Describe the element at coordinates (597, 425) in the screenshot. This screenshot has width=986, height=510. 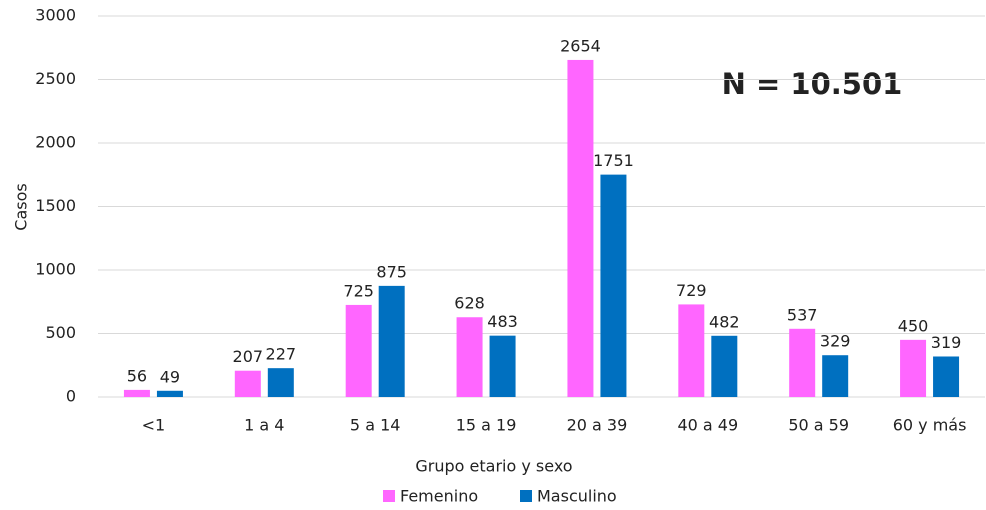
I see `x-tick-label: 20 a 39` at that location.